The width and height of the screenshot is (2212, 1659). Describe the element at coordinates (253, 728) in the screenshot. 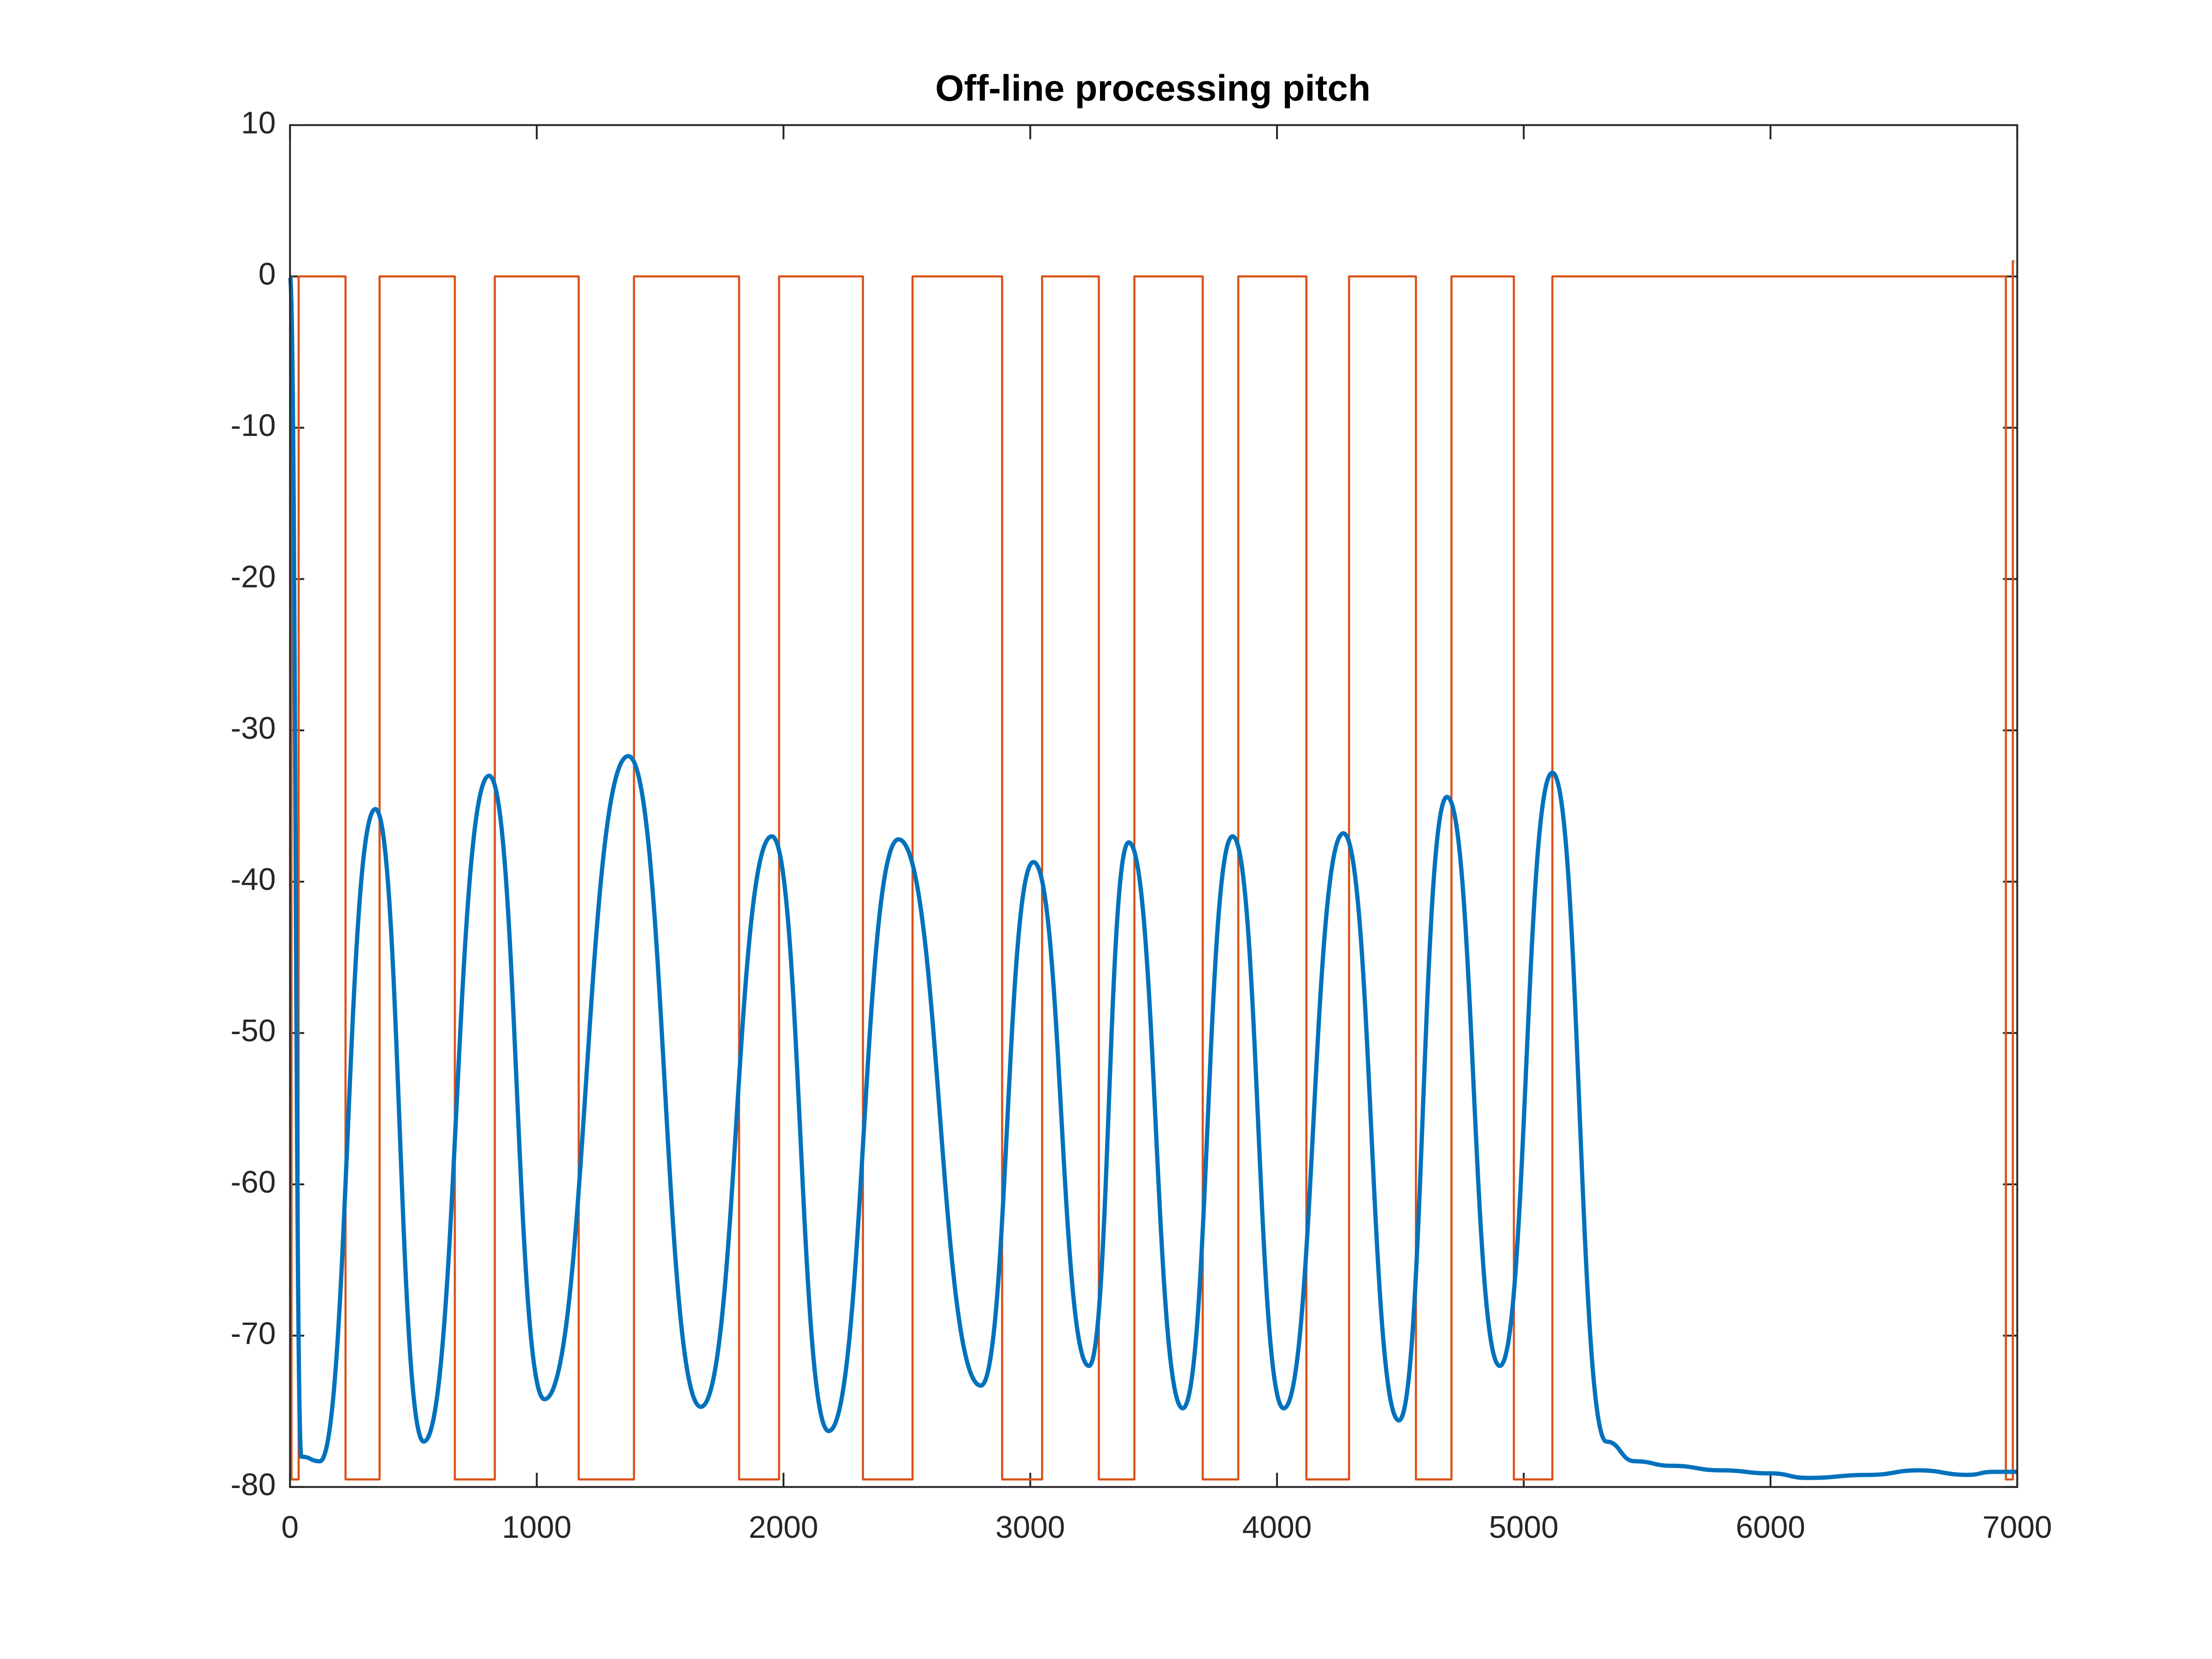

I see `y-tick-label: -30` at that location.